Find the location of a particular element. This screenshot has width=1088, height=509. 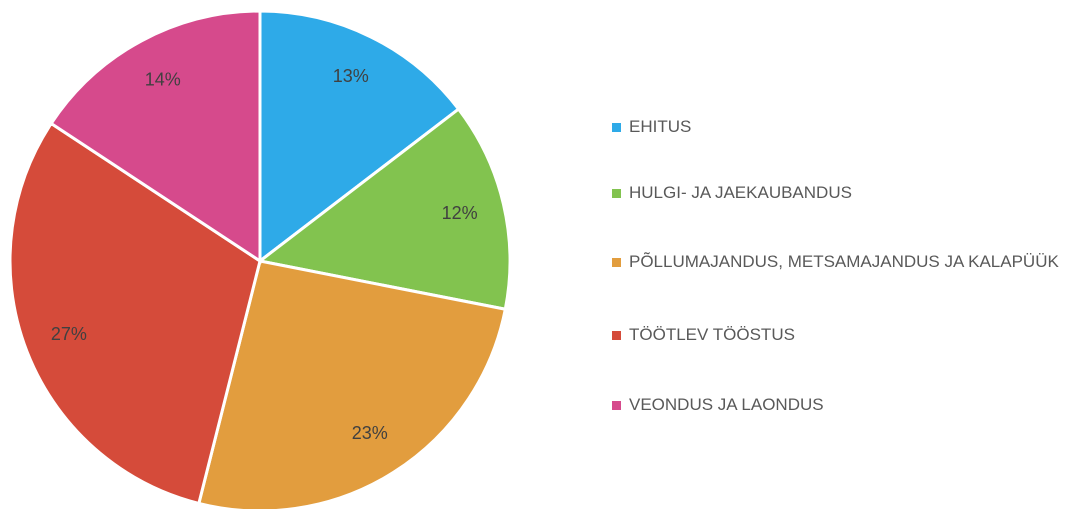

legend-label: EHITUS is located at coordinates (660, 126).